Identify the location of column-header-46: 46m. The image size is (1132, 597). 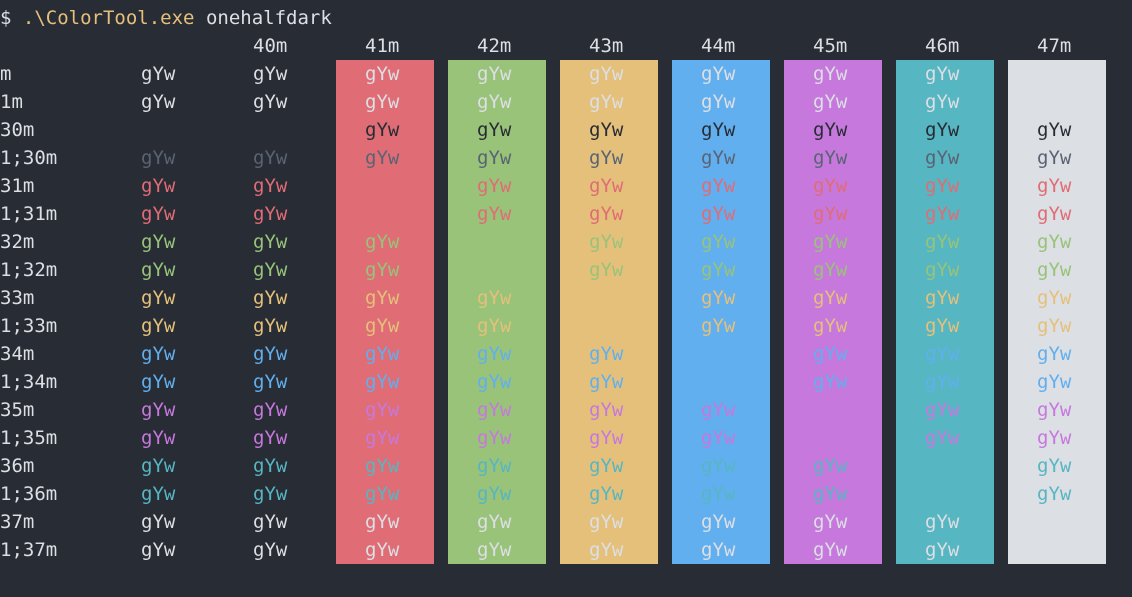
(942, 46).